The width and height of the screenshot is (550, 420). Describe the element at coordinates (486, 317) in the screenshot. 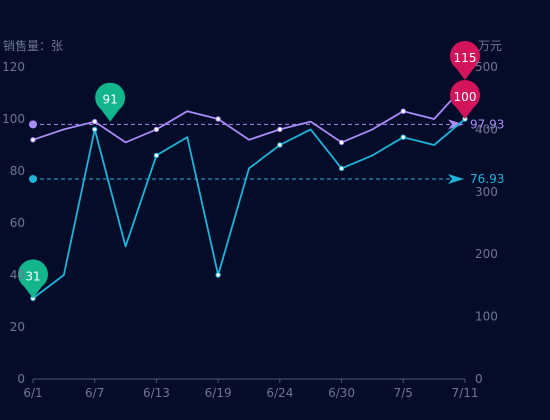

I see `y-right-tick-label: 100` at that location.